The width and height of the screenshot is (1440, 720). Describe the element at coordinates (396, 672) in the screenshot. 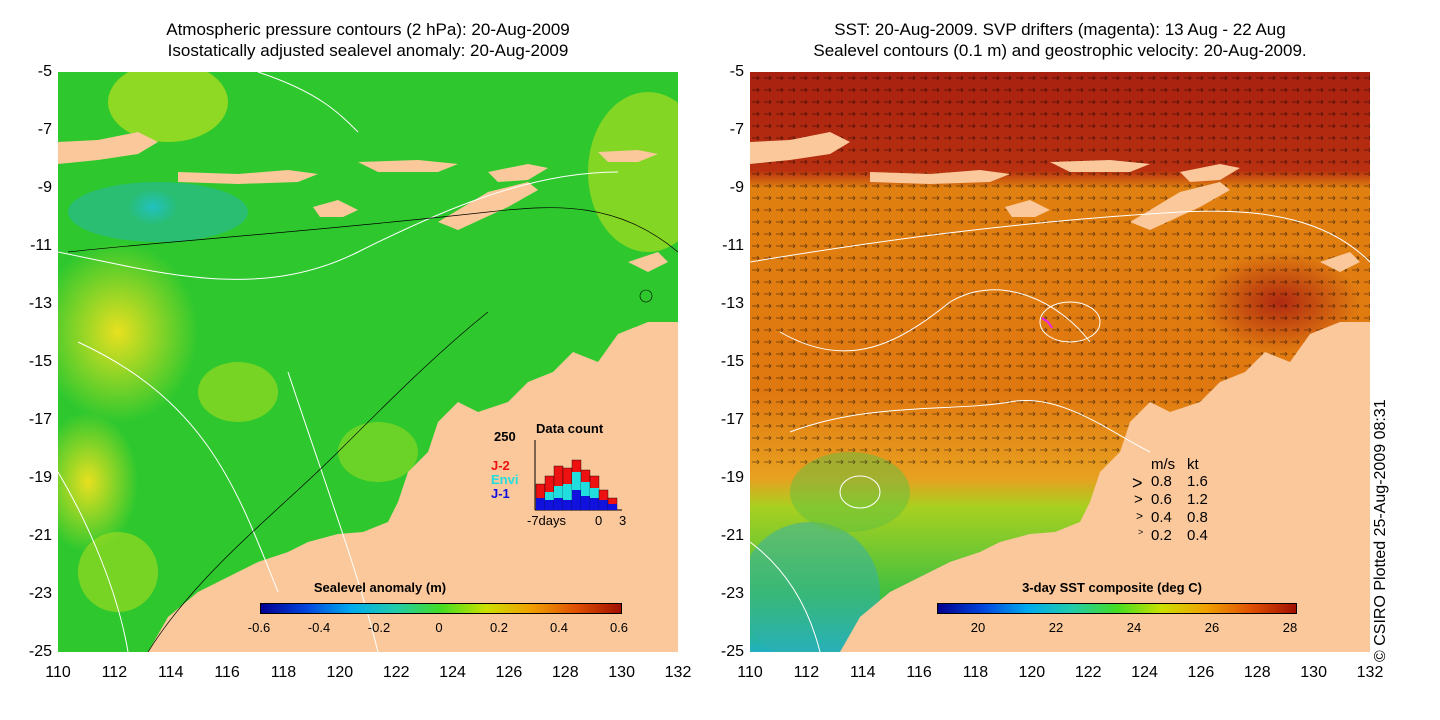

I see `left-x-tick: 122` at that location.